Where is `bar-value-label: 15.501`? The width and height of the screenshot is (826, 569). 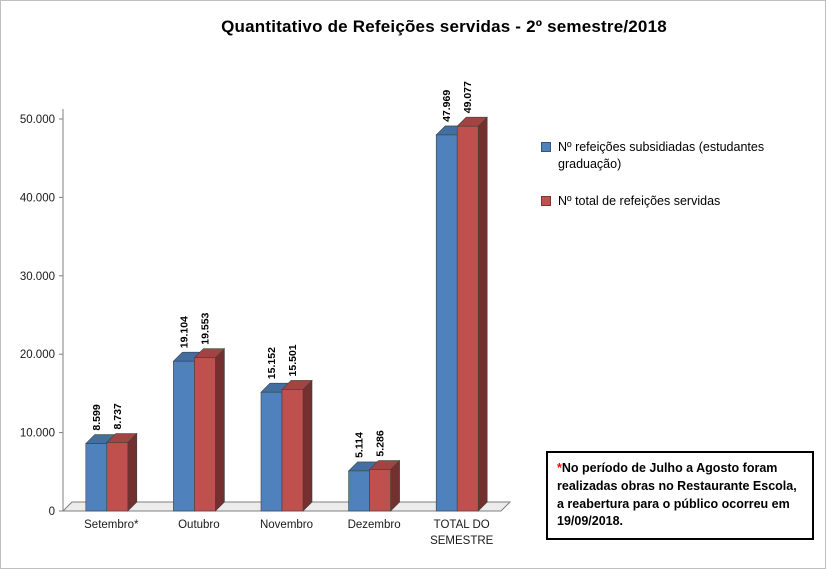
bar-value-label: 15.501 is located at coordinates (293, 360).